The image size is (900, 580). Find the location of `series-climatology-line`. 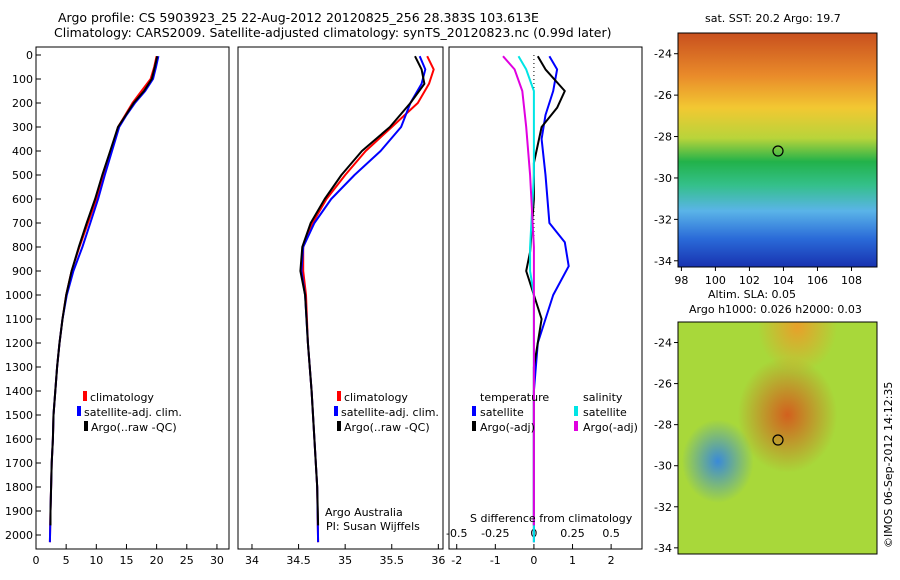

series-climatology-line is located at coordinates (368, 299).